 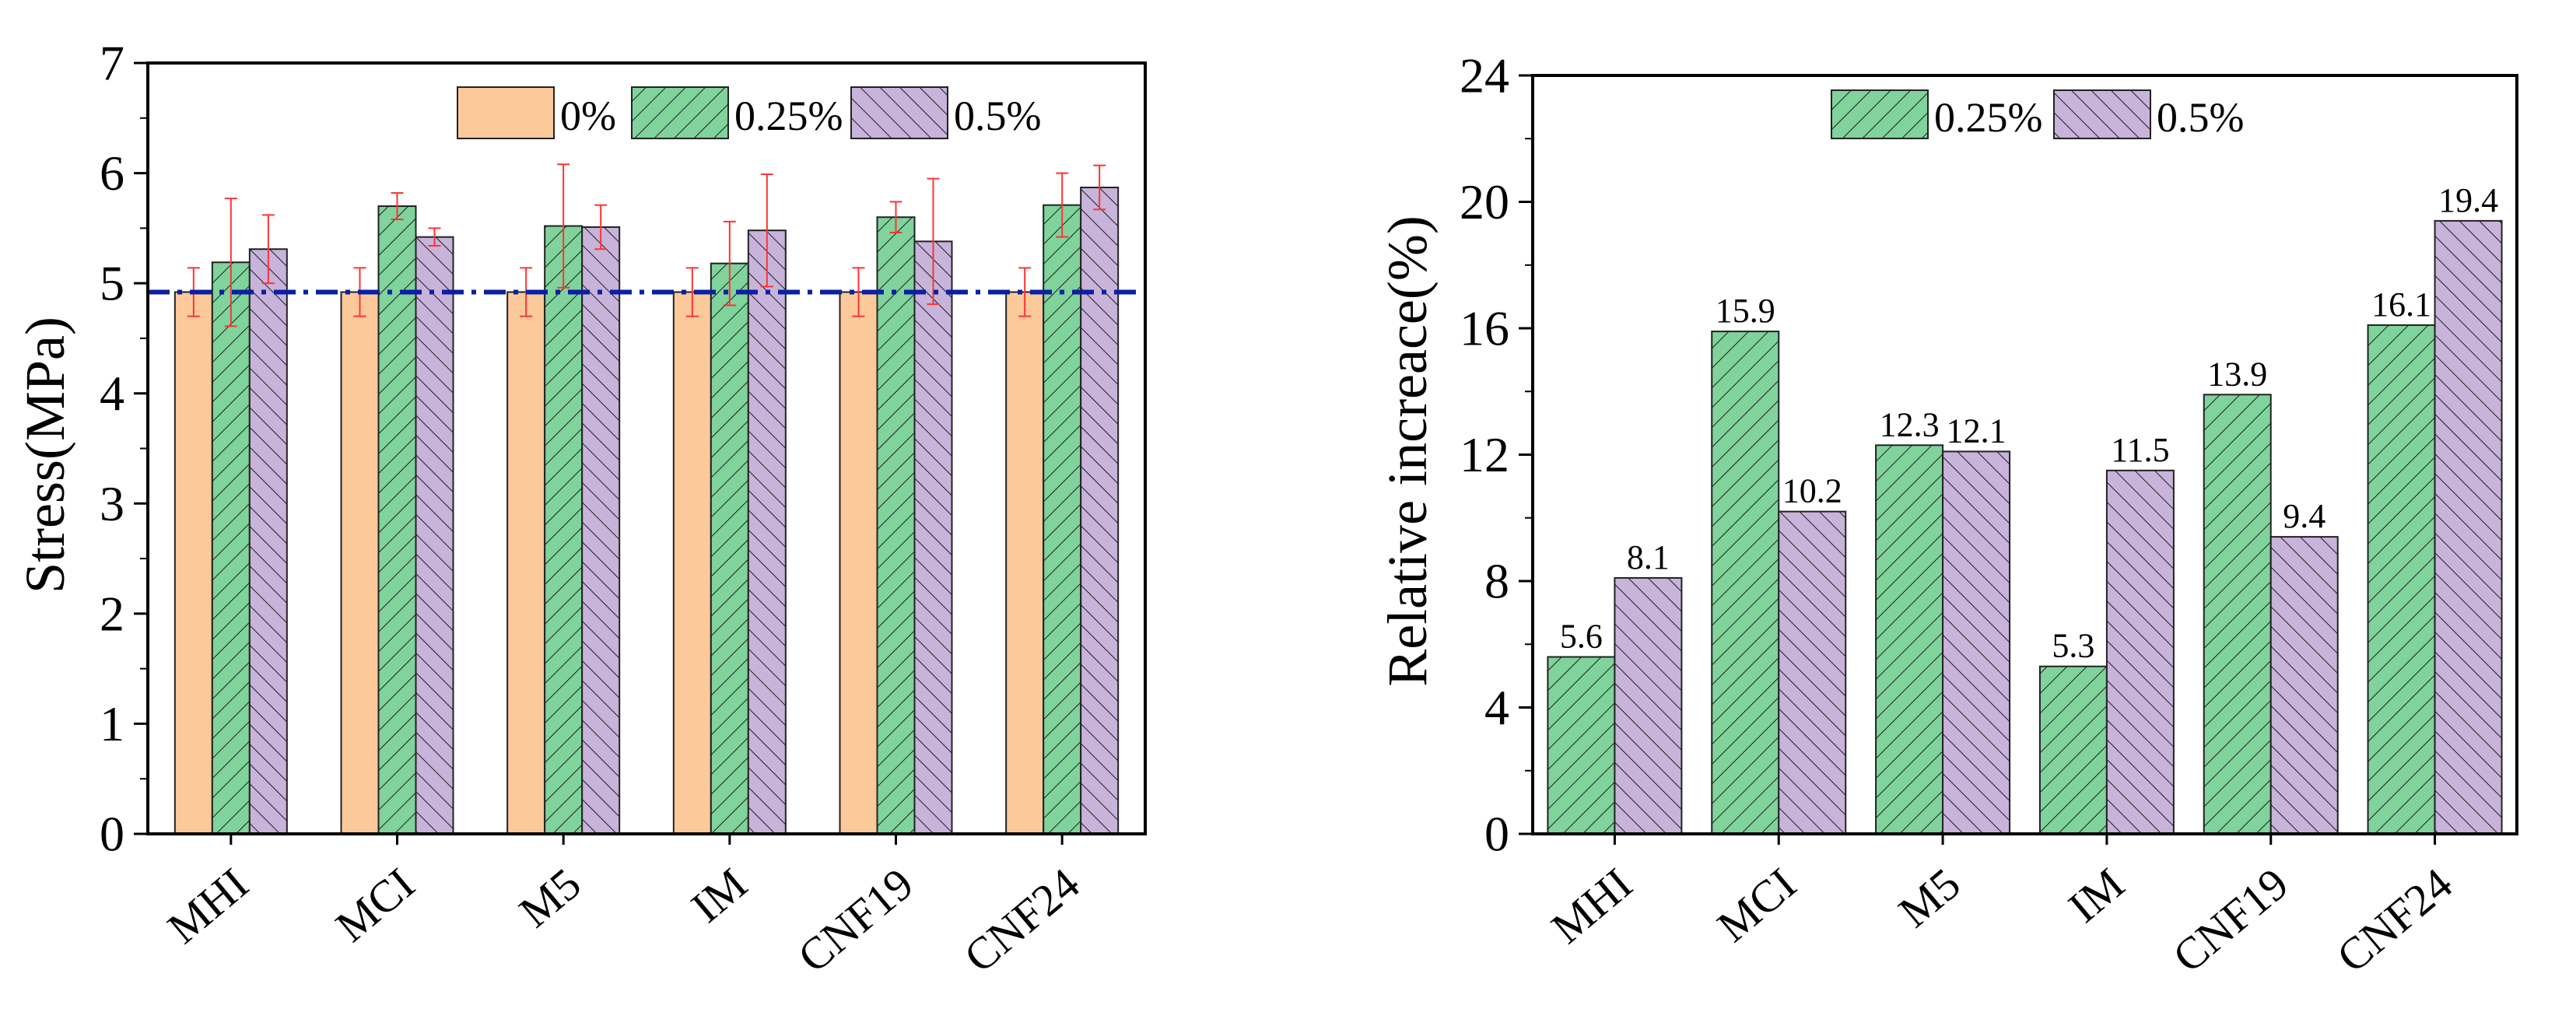 I want to click on data-label-CNF19-0.5%: 9.4, so click(x=2304, y=516).